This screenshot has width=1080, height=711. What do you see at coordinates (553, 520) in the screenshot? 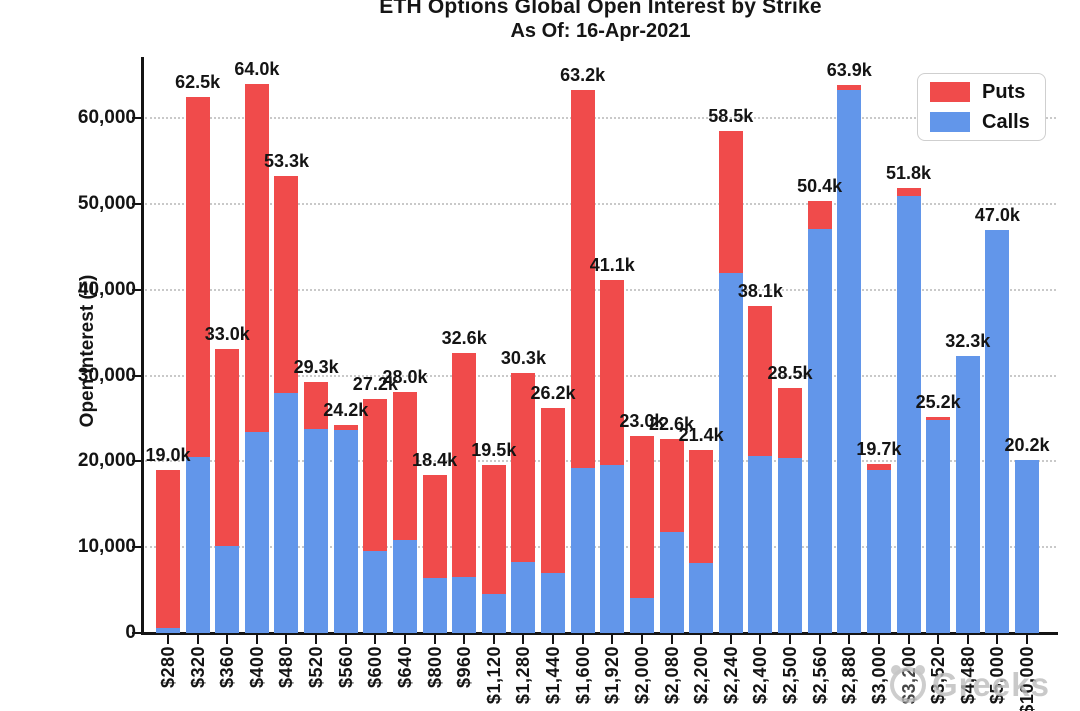
I see `bar-stack-$1,440` at bounding box center [553, 520].